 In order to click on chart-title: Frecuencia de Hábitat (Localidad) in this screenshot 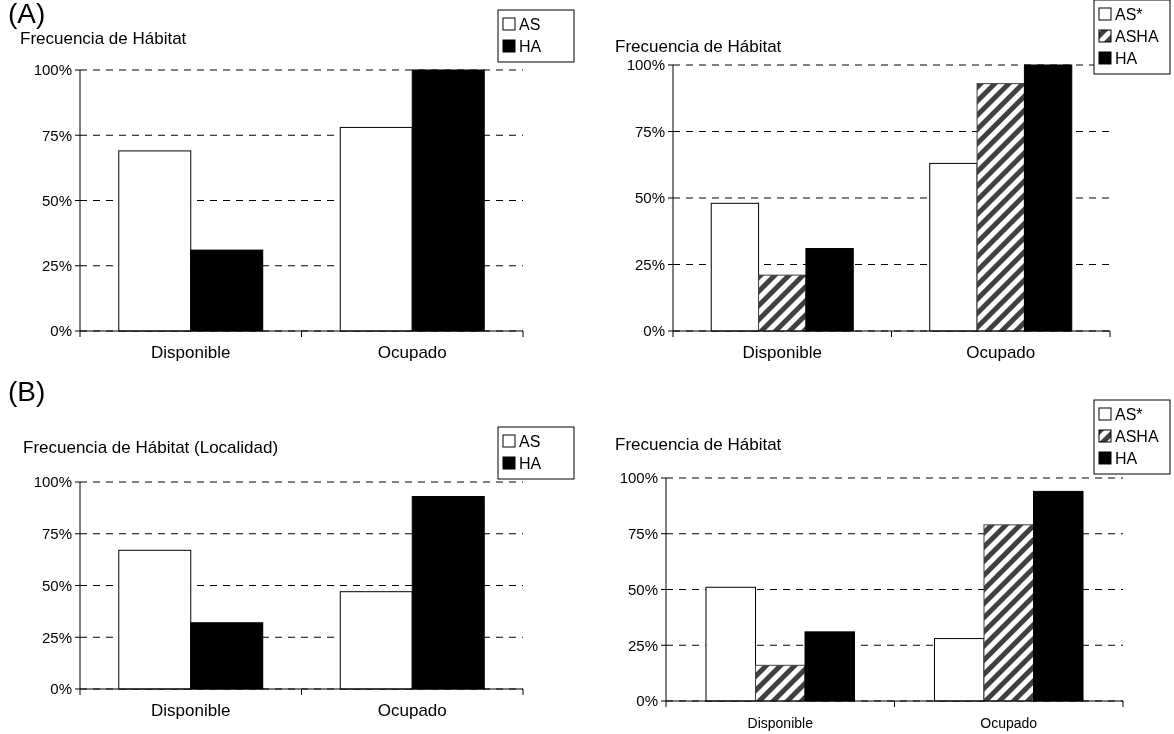, I will do `click(151, 447)`.